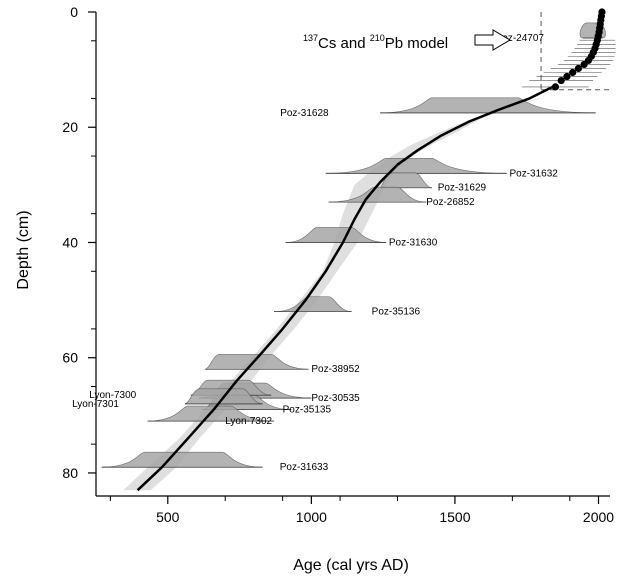 The height and width of the screenshot is (579, 628). I want to click on date-poz-31628: Poz-31628, so click(438, 108).